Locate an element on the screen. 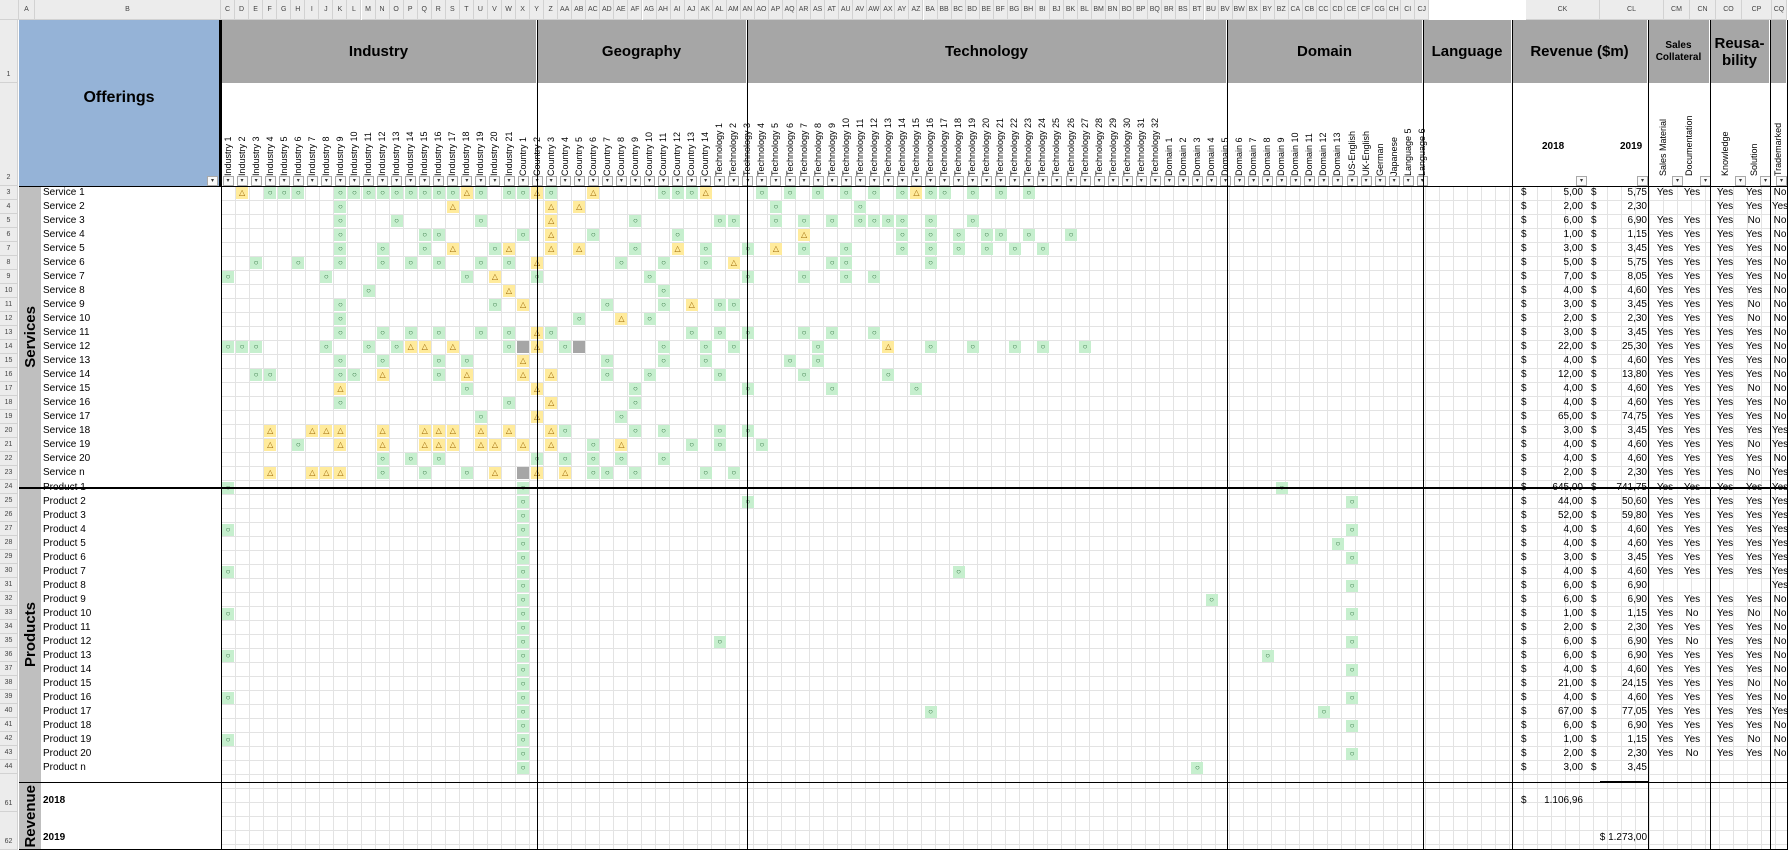  col-letter: CP is located at coordinates (1757, 10).